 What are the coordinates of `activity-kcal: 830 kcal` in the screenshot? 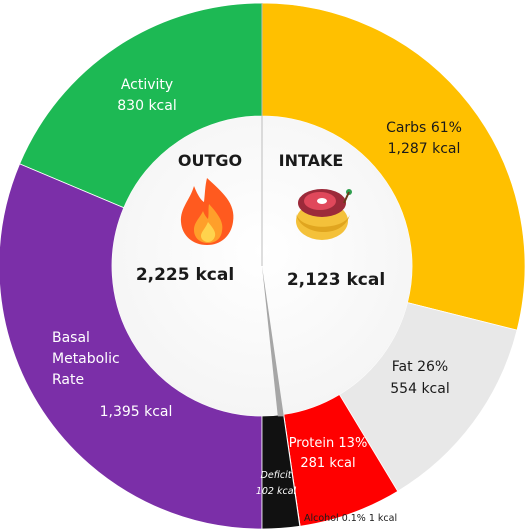 It's located at (146, 106).